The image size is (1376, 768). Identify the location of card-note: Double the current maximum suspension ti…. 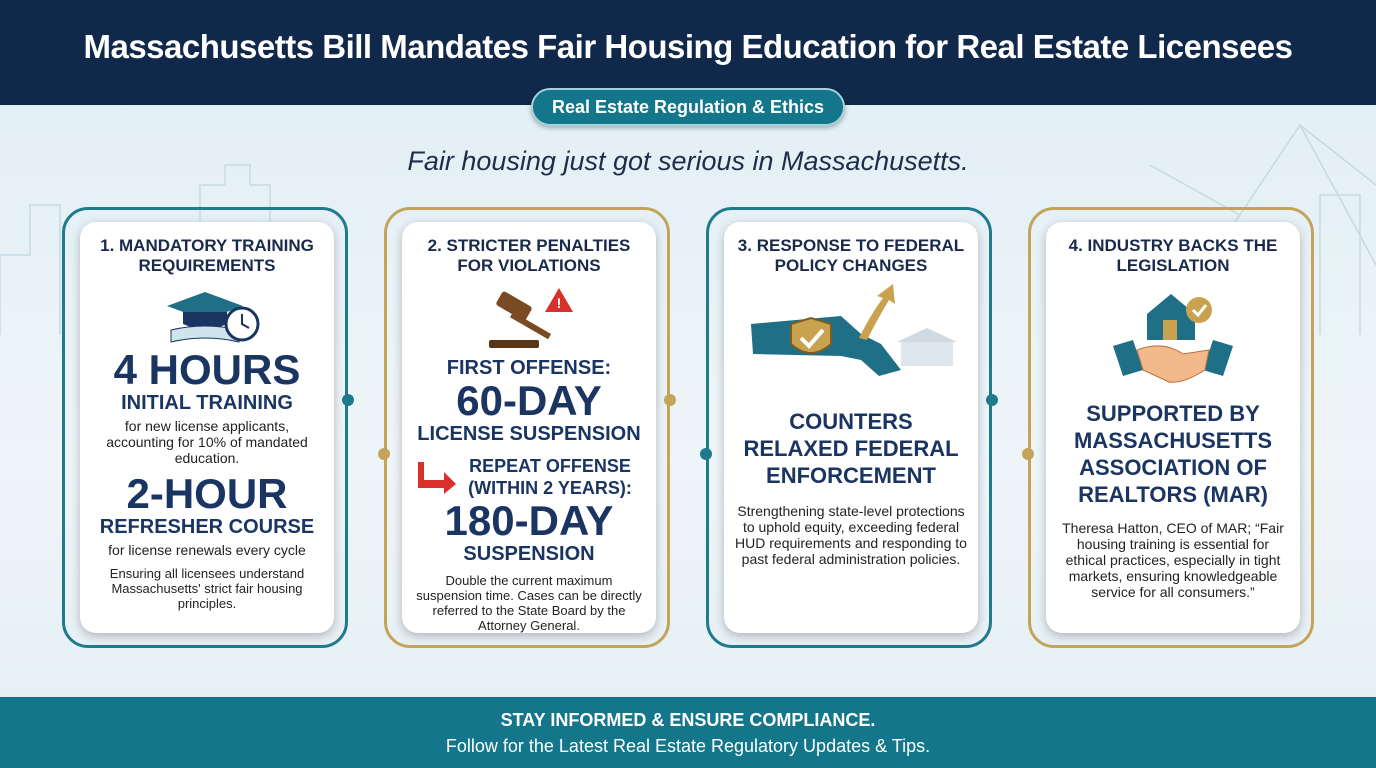
(529, 603).